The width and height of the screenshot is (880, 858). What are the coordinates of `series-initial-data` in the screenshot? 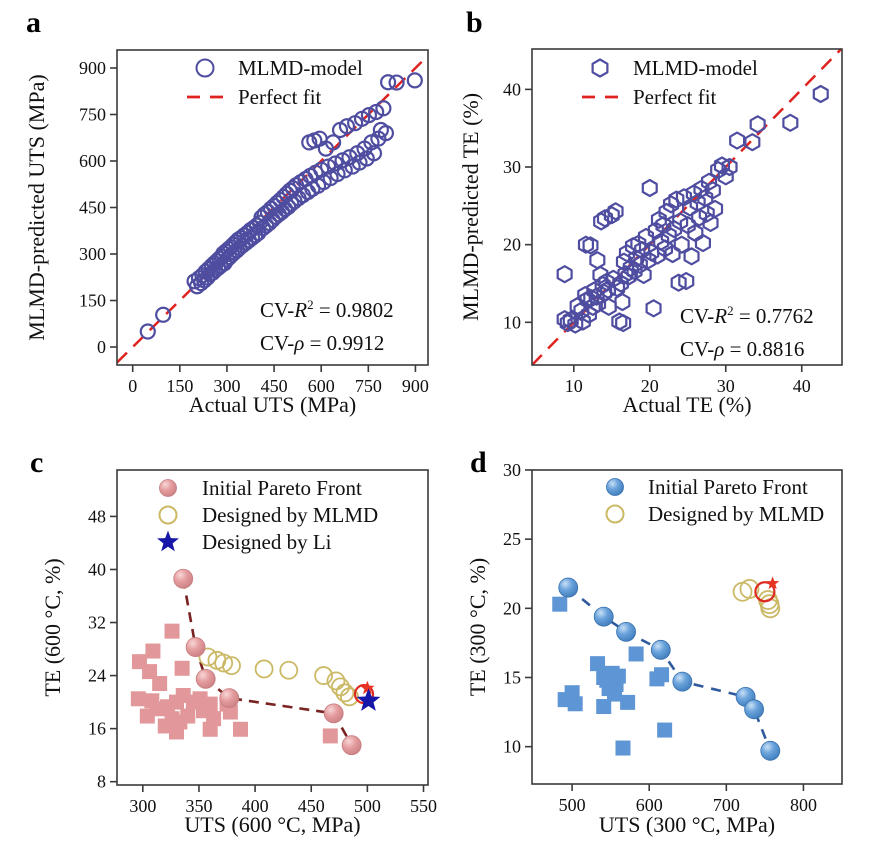 It's located at (612, 676).